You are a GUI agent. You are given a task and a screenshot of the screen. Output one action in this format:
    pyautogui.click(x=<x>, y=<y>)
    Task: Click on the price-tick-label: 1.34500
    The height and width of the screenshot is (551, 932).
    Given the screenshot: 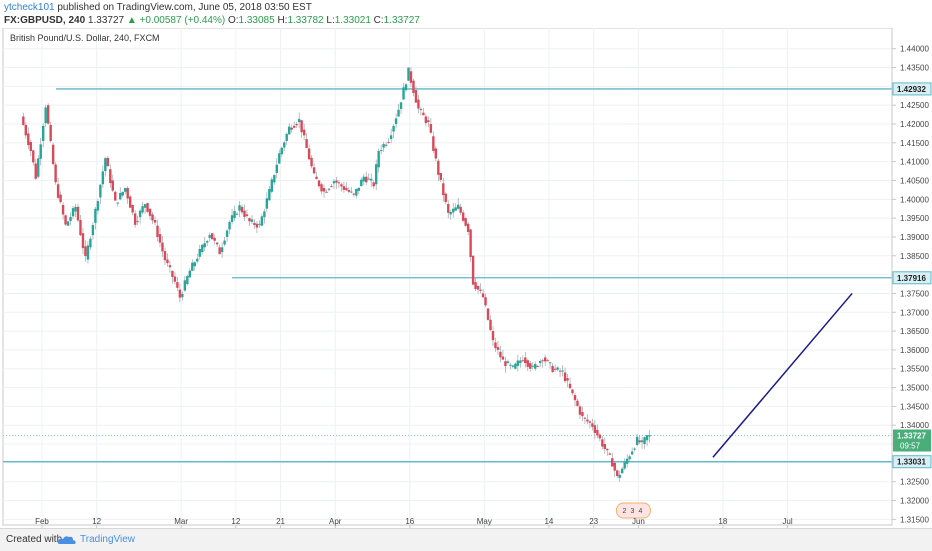 What is the action you would take?
    pyautogui.click(x=914, y=406)
    